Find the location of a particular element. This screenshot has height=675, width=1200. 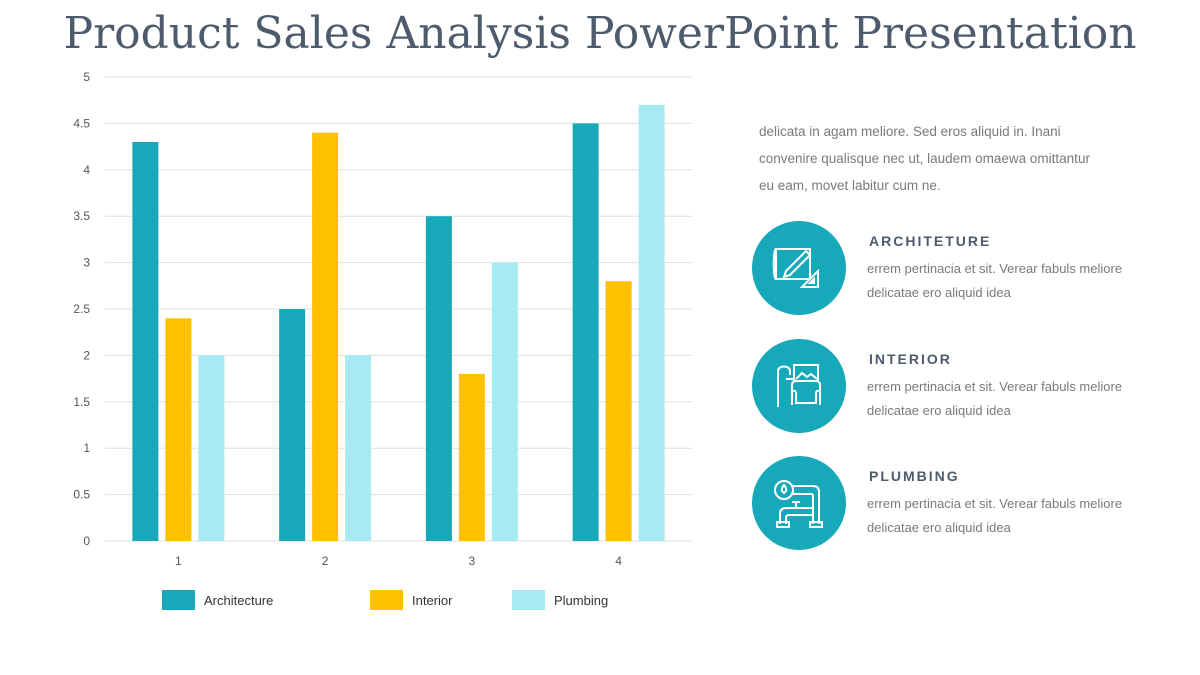

y-tick-label: 4 is located at coordinates (86, 170).